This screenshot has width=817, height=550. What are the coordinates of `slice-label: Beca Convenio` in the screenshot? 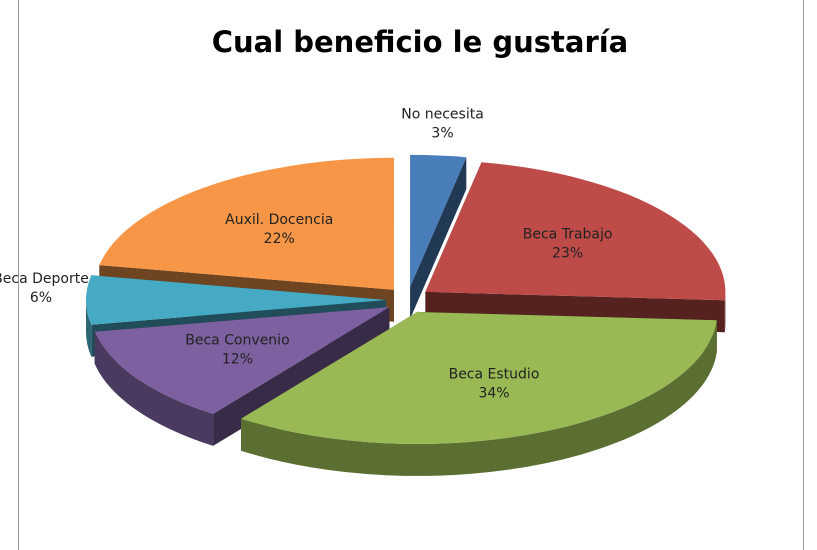 It's located at (237, 341).